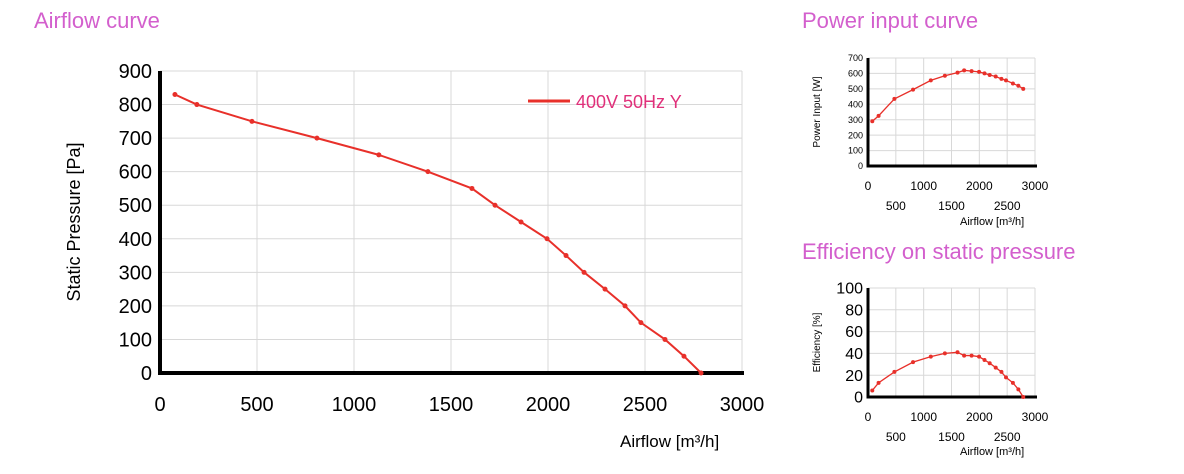  What do you see at coordinates (629, 102) in the screenshot?
I see `legend-label: 400V 50Hz Y` at bounding box center [629, 102].